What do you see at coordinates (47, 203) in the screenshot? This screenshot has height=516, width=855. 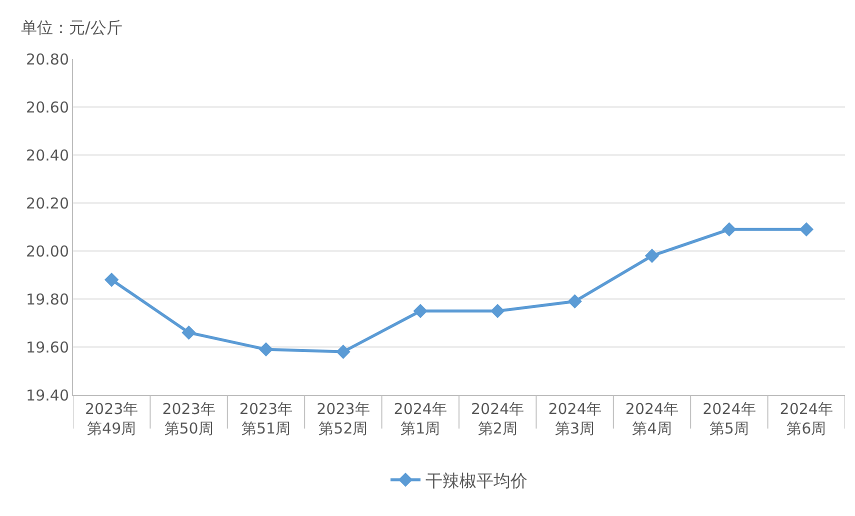 I see `y-tick-label: 20.20` at bounding box center [47, 203].